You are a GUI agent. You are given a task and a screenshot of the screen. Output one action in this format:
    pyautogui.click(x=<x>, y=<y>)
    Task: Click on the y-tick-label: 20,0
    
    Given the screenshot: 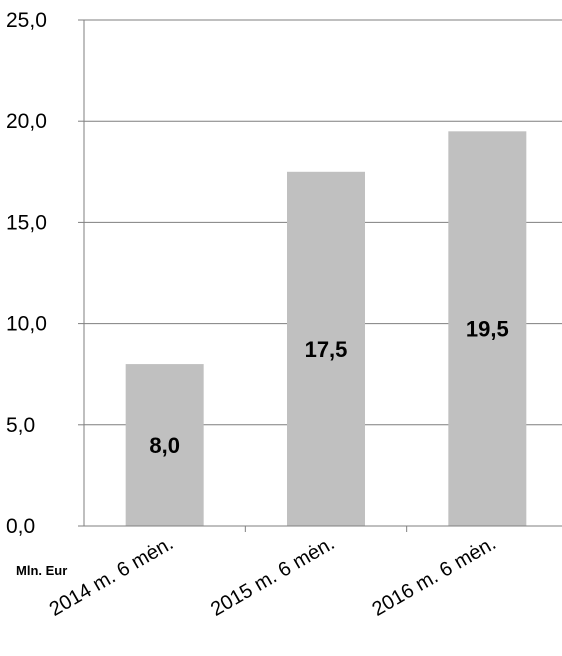 What is the action you would take?
    pyautogui.click(x=26, y=121)
    